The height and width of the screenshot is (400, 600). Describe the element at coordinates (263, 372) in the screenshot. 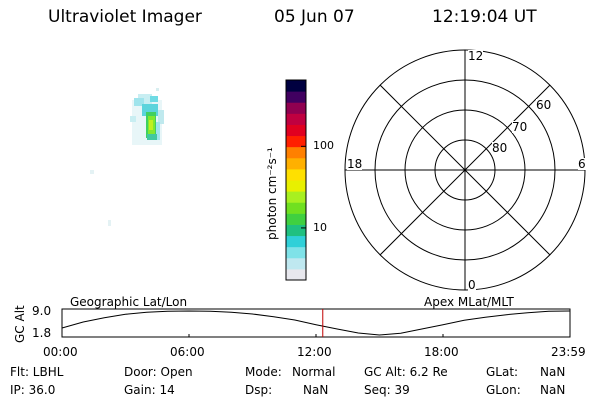

I see `mode-label: Mode:` at that location.